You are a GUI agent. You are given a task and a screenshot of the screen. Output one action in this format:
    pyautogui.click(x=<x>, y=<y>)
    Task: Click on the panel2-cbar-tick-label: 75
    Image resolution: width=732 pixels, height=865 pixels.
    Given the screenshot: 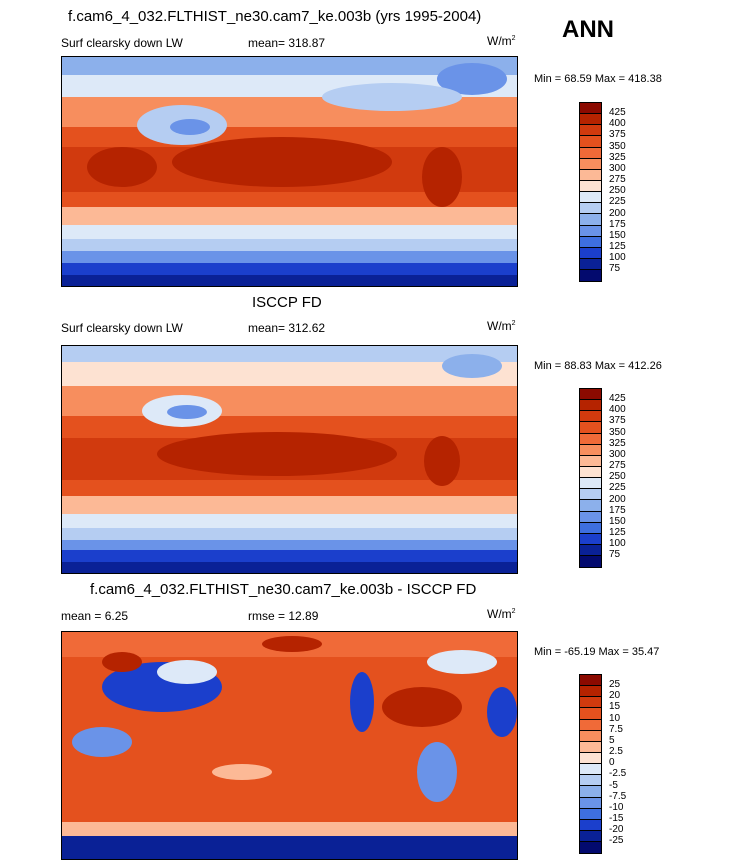 What is the action you would take?
    pyautogui.click(x=615, y=555)
    